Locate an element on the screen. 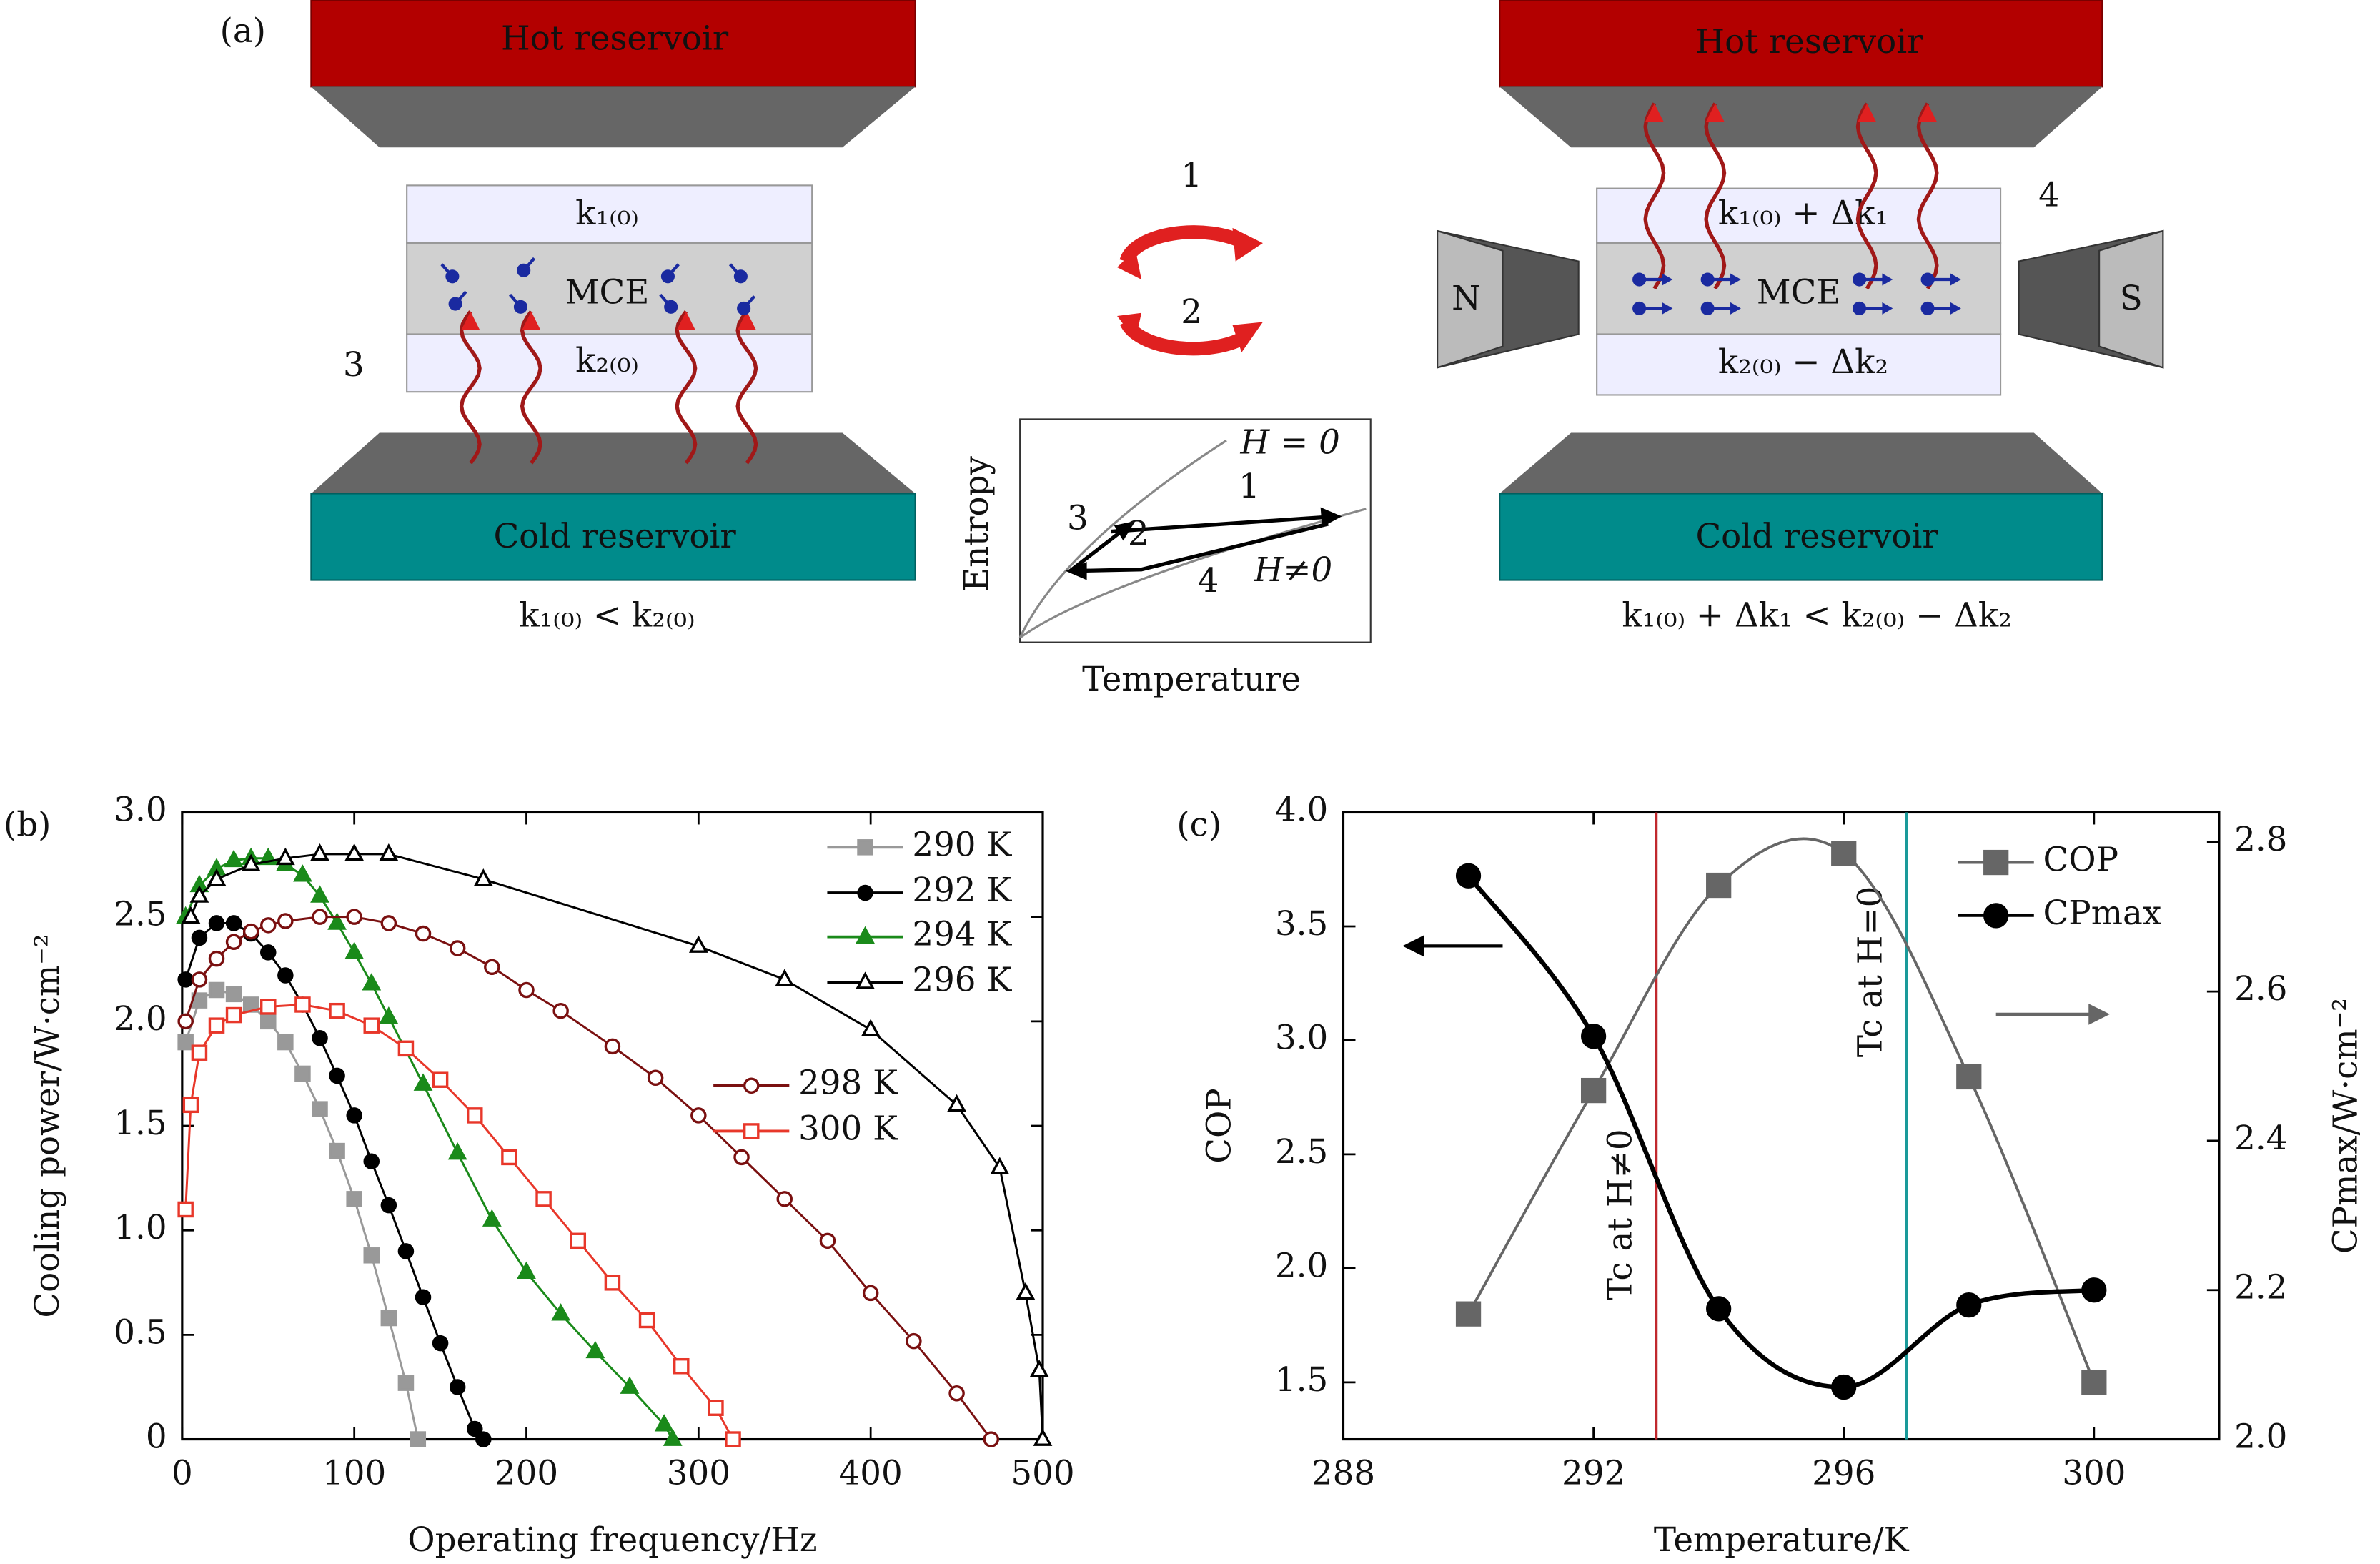  y2-tick-label: 2.6 is located at coordinates (2260, 989).